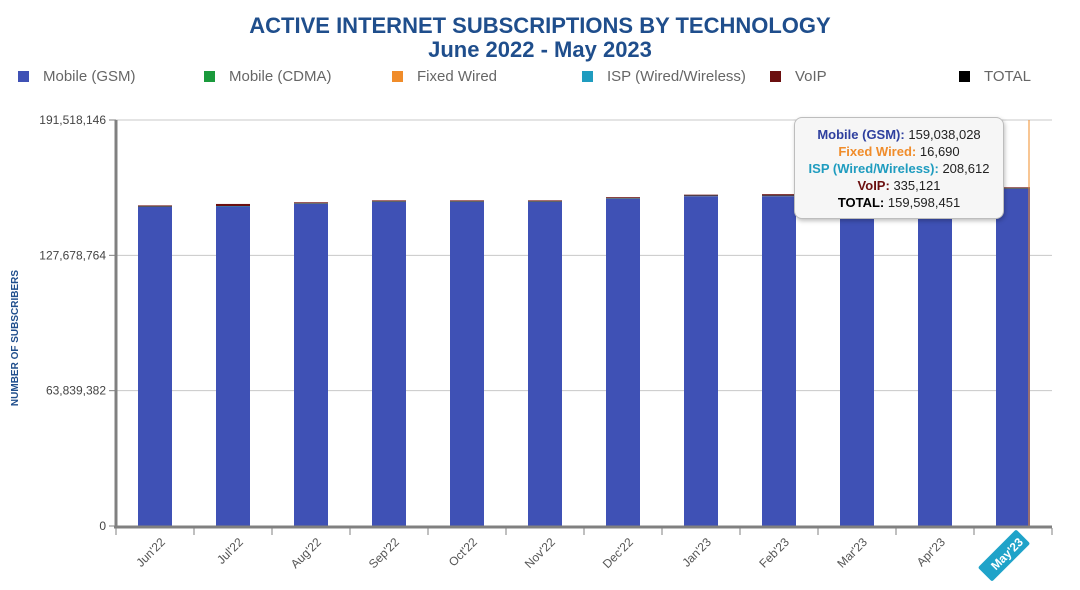 The width and height of the screenshot is (1080, 590). I want to click on tooltip-row-fixed-wired: Fixed Wired: 16,690, so click(899, 151).